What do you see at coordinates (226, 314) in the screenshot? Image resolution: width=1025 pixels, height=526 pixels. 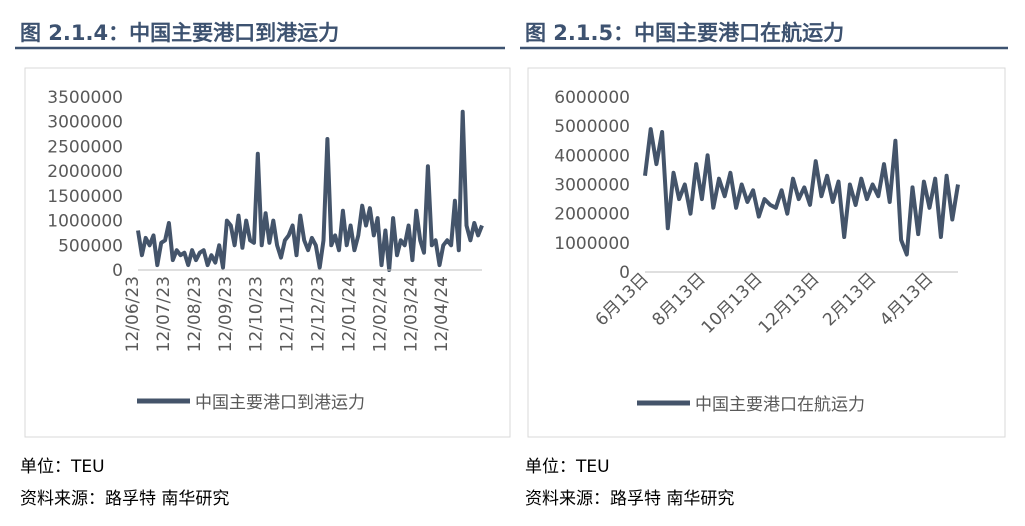 I see `x-tick-label: 12/09/23` at bounding box center [226, 314].